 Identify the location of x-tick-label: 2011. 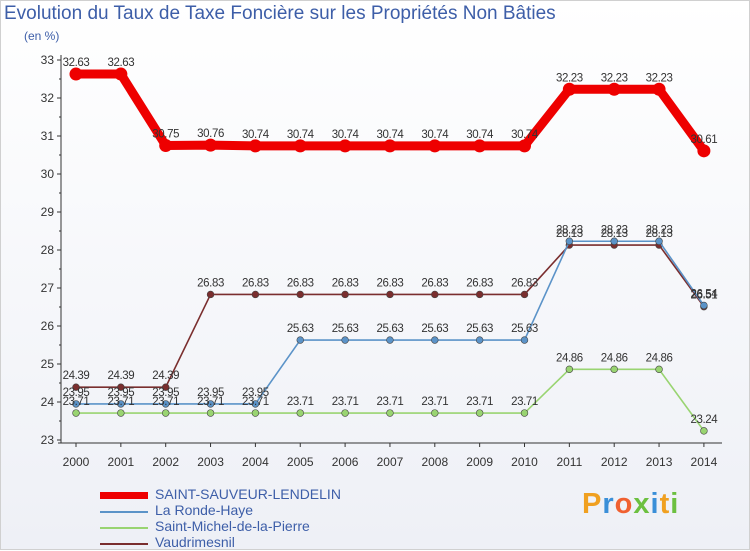
(569, 462).